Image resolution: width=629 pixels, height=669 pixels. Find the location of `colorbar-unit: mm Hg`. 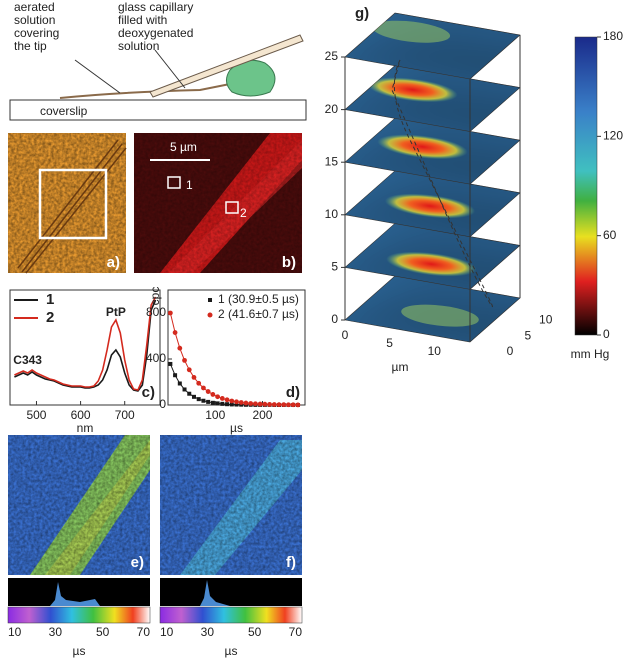

colorbar-unit: mm Hg is located at coordinates (590, 354).